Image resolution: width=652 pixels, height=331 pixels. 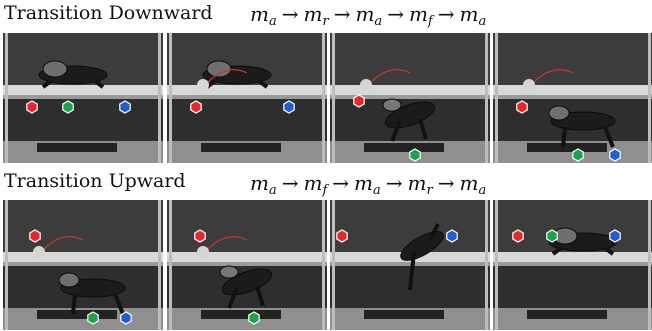 I want to click on sequence-downward: ma → mr → ma → mf → ma, so click(x=368, y=15).